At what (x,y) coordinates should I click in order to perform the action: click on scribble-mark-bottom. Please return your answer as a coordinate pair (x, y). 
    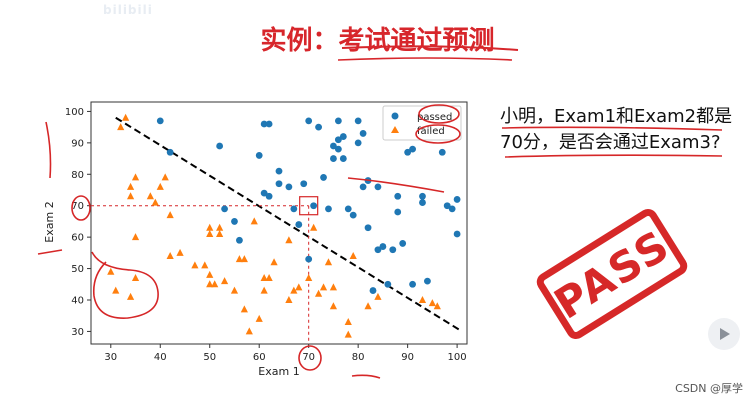
    Looking at the image, I should click on (366, 376).